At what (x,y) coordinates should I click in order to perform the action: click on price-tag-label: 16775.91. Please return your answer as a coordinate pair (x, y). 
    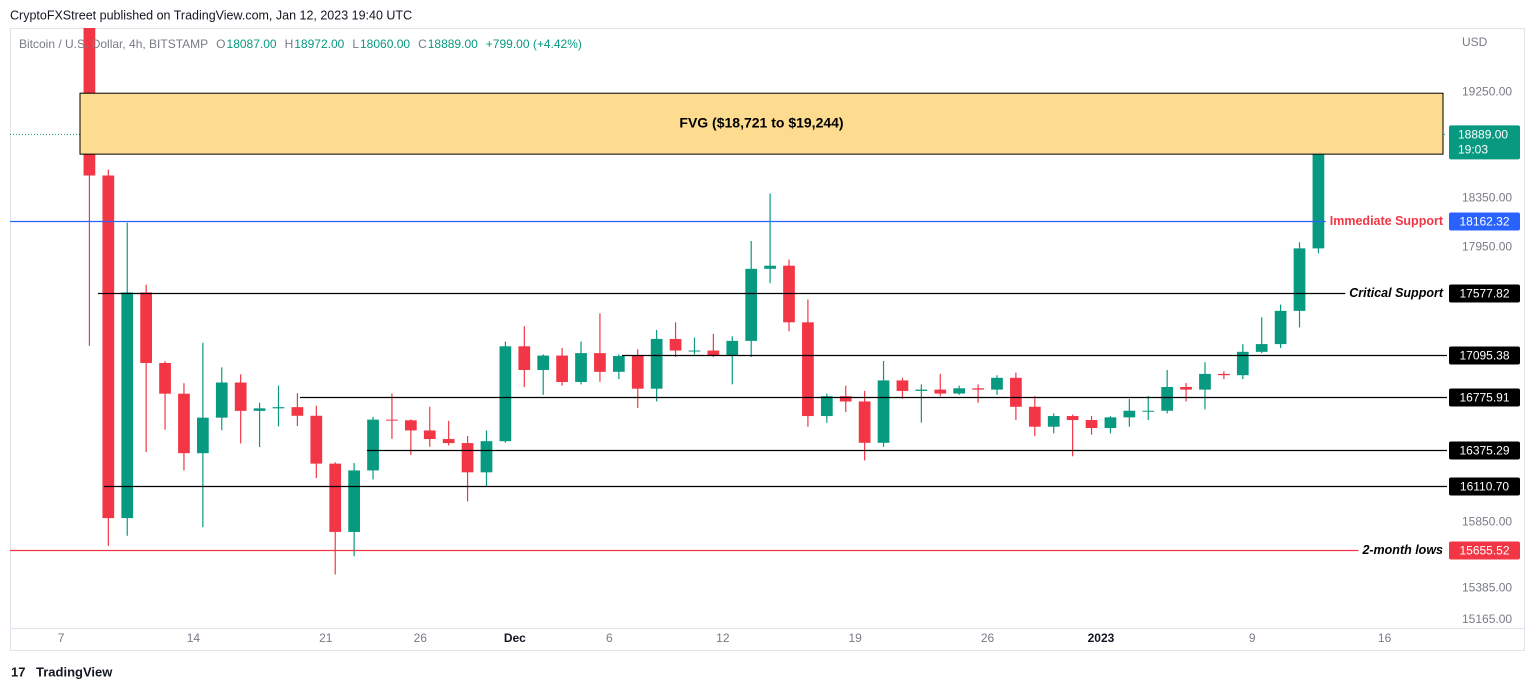
    Looking at the image, I should click on (1484, 398).